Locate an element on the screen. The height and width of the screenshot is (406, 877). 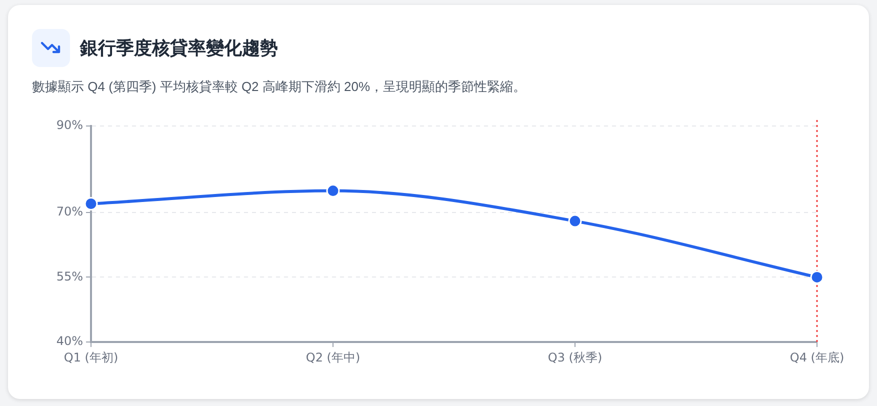
x-tick-label: Q2 (年中) is located at coordinates (333, 357).